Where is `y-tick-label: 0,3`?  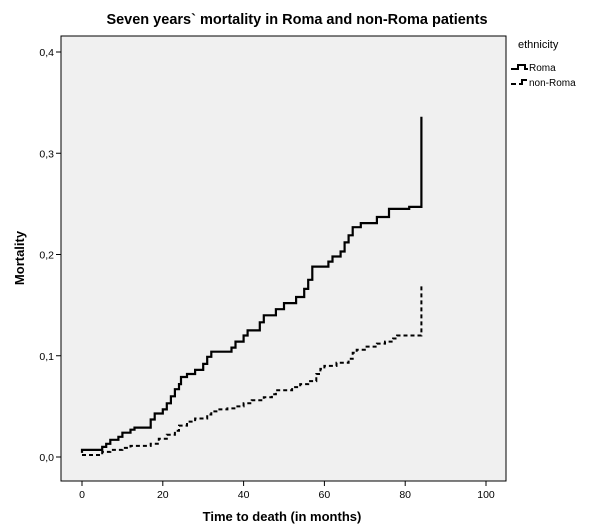 y-tick-label: 0,3 is located at coordinates (46, 154).